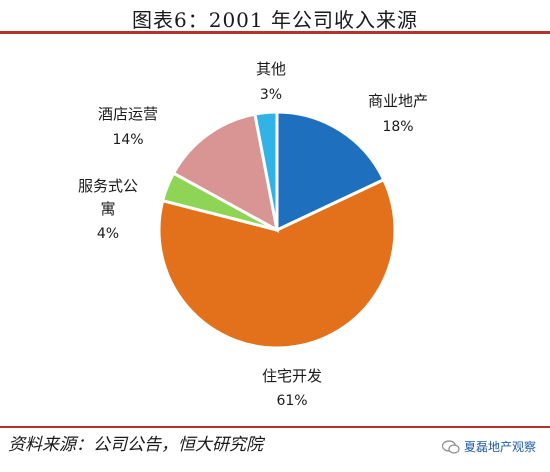 This screenshot has width=550, height=472. What do you see at coordinates (128, 114) in the screenshot?
I see `slice-label: 酒店运营` at bounding box center [128, 114].